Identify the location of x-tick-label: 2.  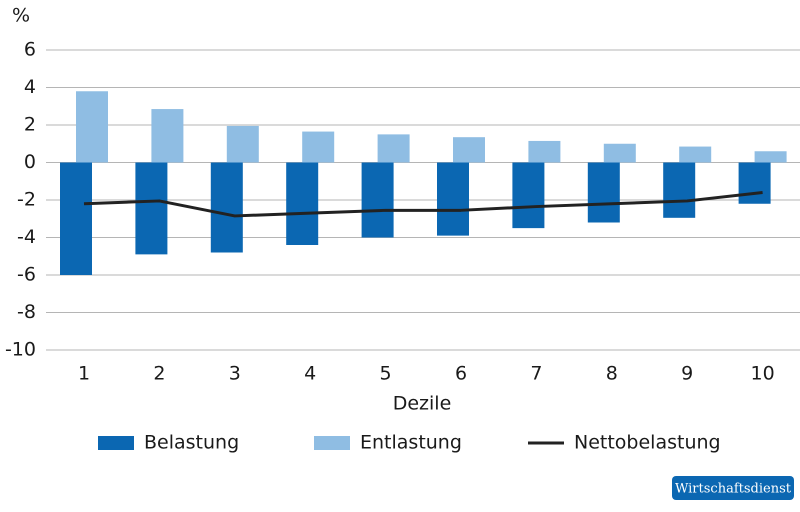
(159, 374).